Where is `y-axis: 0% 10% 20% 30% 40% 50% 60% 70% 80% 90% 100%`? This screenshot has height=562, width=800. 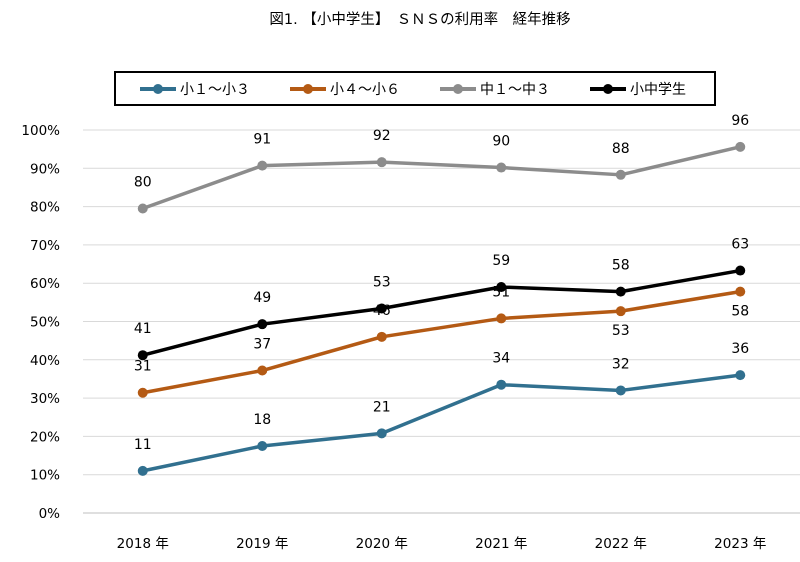 y-axis: 0% 10% 20% 30% 40% 50% 60% 70% 80% 90% 100% is located at coordinates (40, 322).